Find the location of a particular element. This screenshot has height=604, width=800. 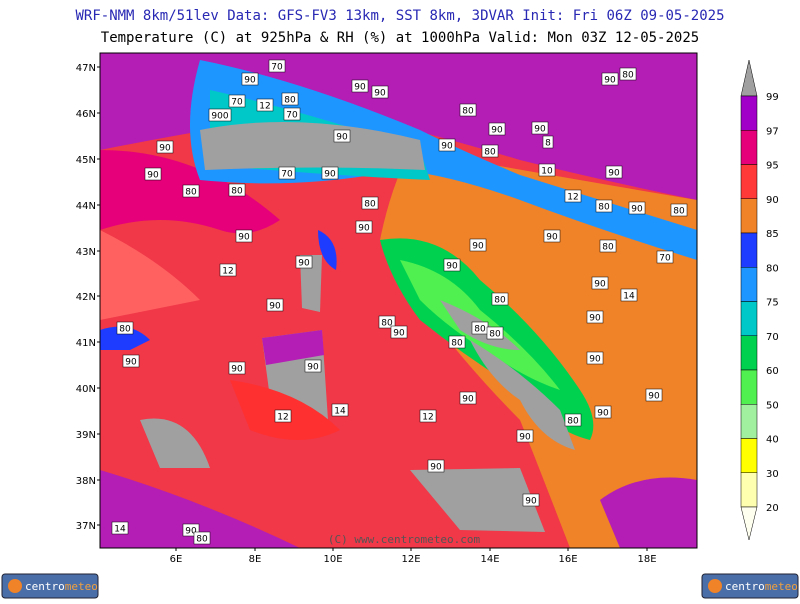

lat-label: 41N is located at coordinates (86, 343).